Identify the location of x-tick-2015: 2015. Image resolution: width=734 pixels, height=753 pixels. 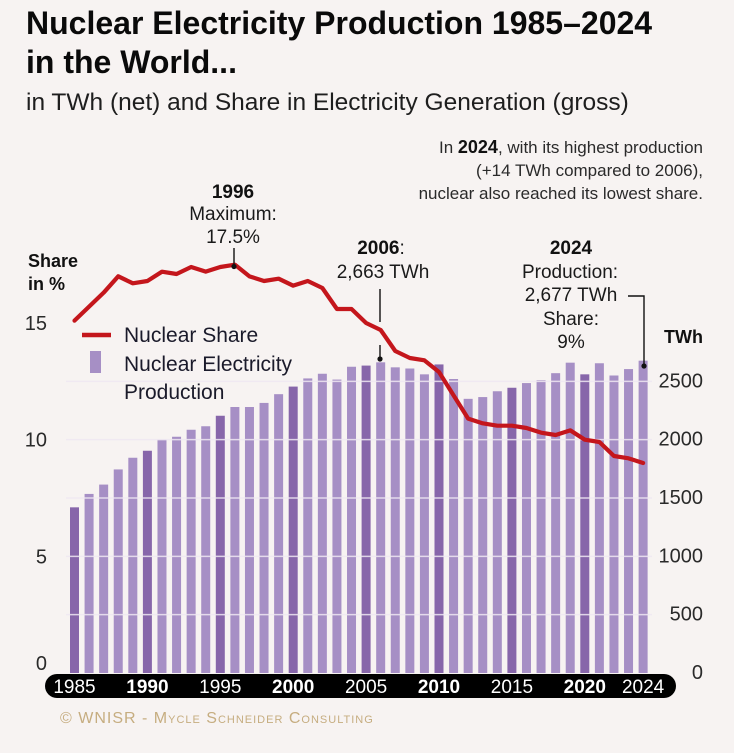
(512, 687).